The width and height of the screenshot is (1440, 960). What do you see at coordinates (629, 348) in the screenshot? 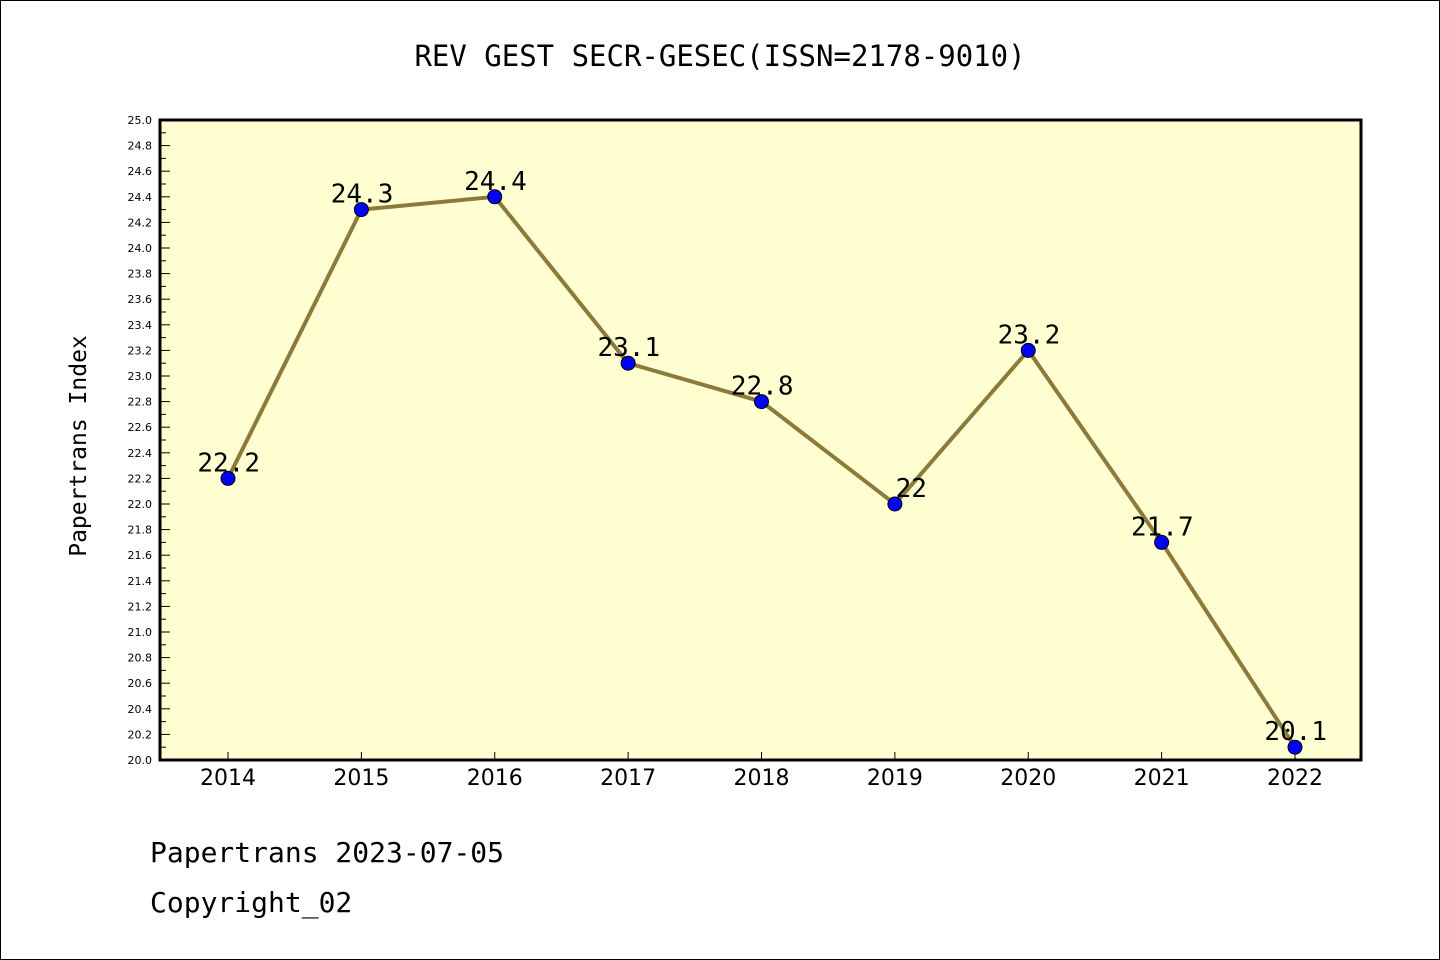
I see `data-label: 23.1` at bounding box center [629, 348].